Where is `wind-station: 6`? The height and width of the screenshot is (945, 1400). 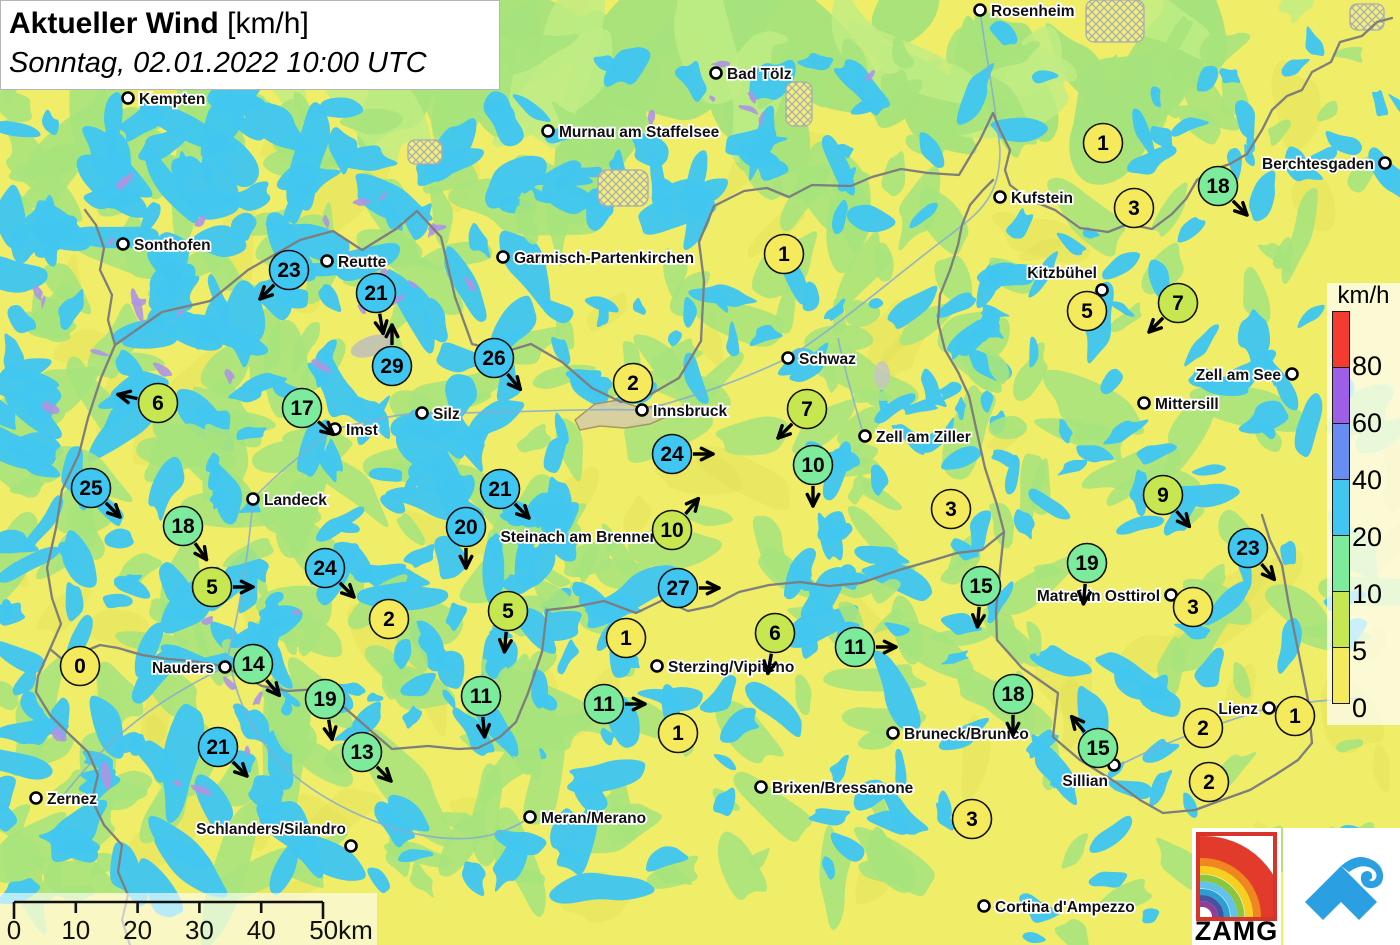
wind-station: 6 is located at coordinates (775, 644).